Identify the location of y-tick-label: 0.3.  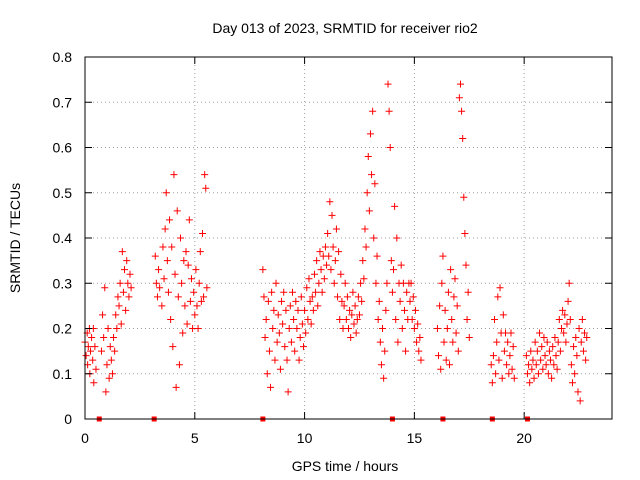
(63, 283).